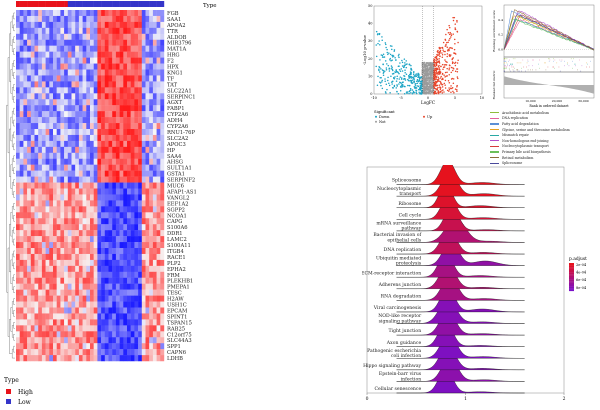  Describe the element at coordinates (178, 288) in the screenshot. I see `gene-label: PMEPA1` at that location.